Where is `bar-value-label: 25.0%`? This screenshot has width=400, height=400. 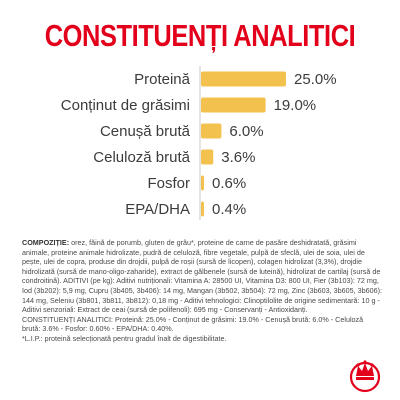
bar-value-label: 25.0% is located at coordinates (315, 79).